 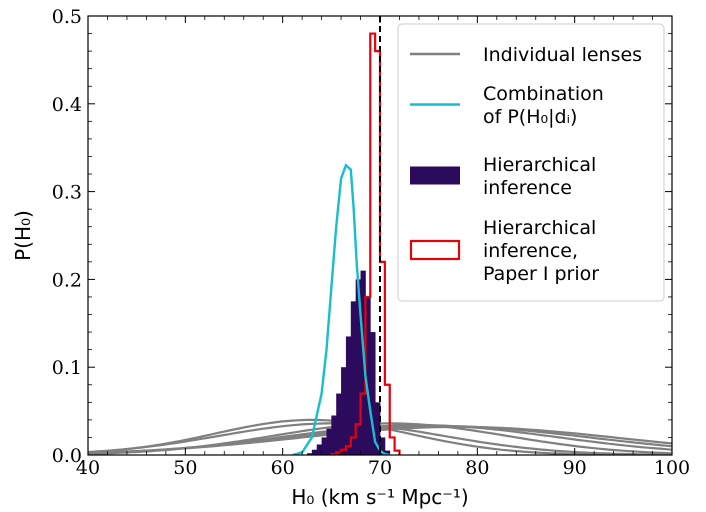 What do you see at coordinates (379, 497) in the screenshot?
I see `x-axis-label: H₀ (km s⁻¹ Mpc⁻¹)` at bounding box center [379, 497].